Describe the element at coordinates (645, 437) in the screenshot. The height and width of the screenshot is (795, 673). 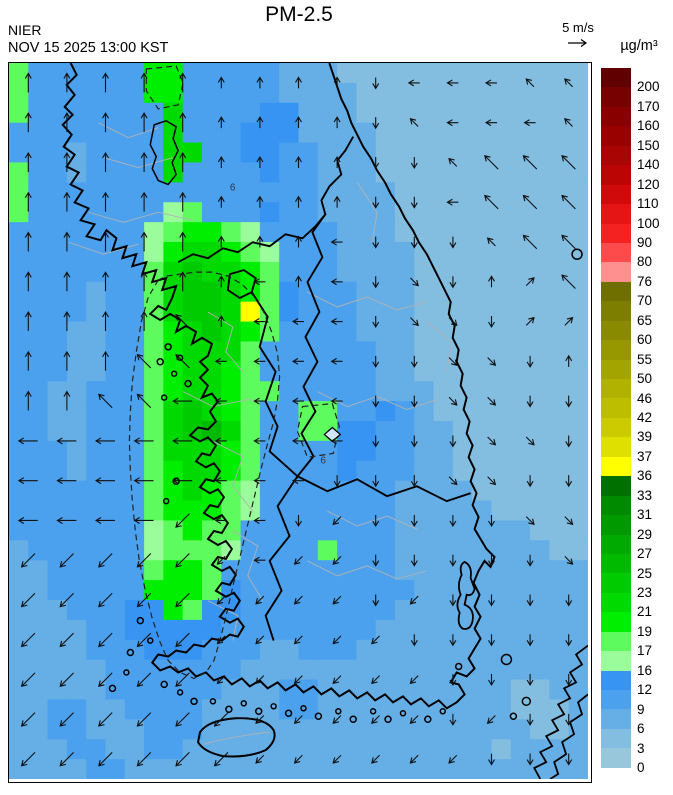
I see `colorbar-tick-label: 39` at that location.